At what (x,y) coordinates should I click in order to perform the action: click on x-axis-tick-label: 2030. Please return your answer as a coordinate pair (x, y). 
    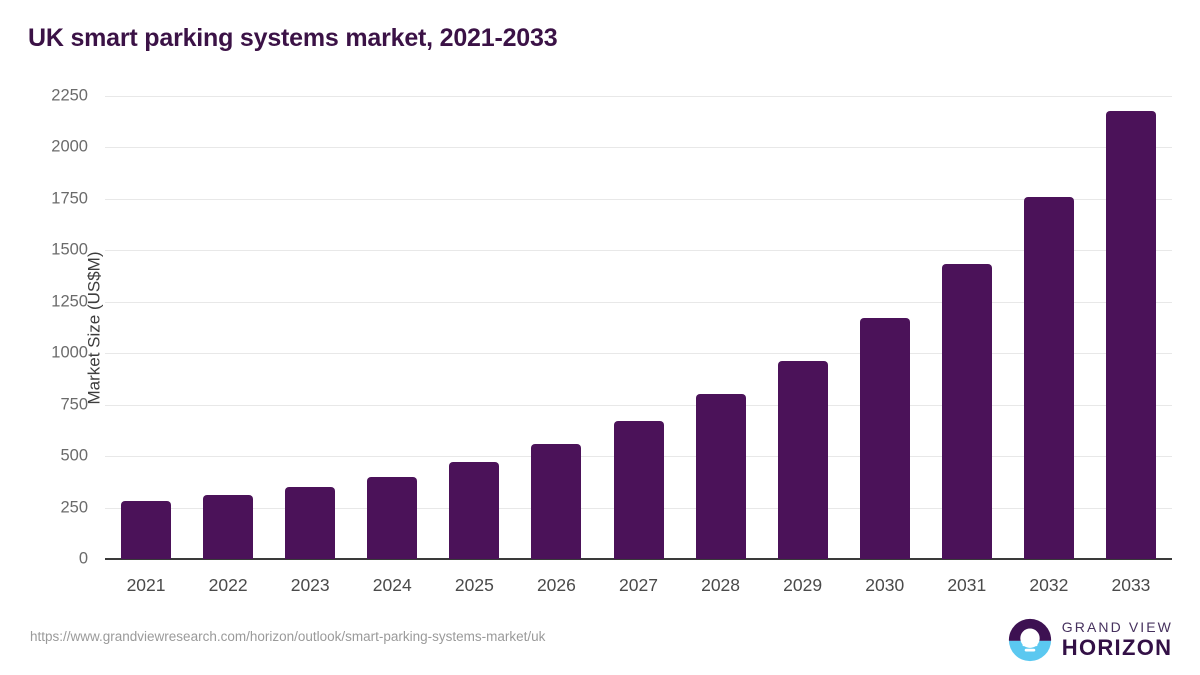
    Looking at the image, I should click on (885, 585).